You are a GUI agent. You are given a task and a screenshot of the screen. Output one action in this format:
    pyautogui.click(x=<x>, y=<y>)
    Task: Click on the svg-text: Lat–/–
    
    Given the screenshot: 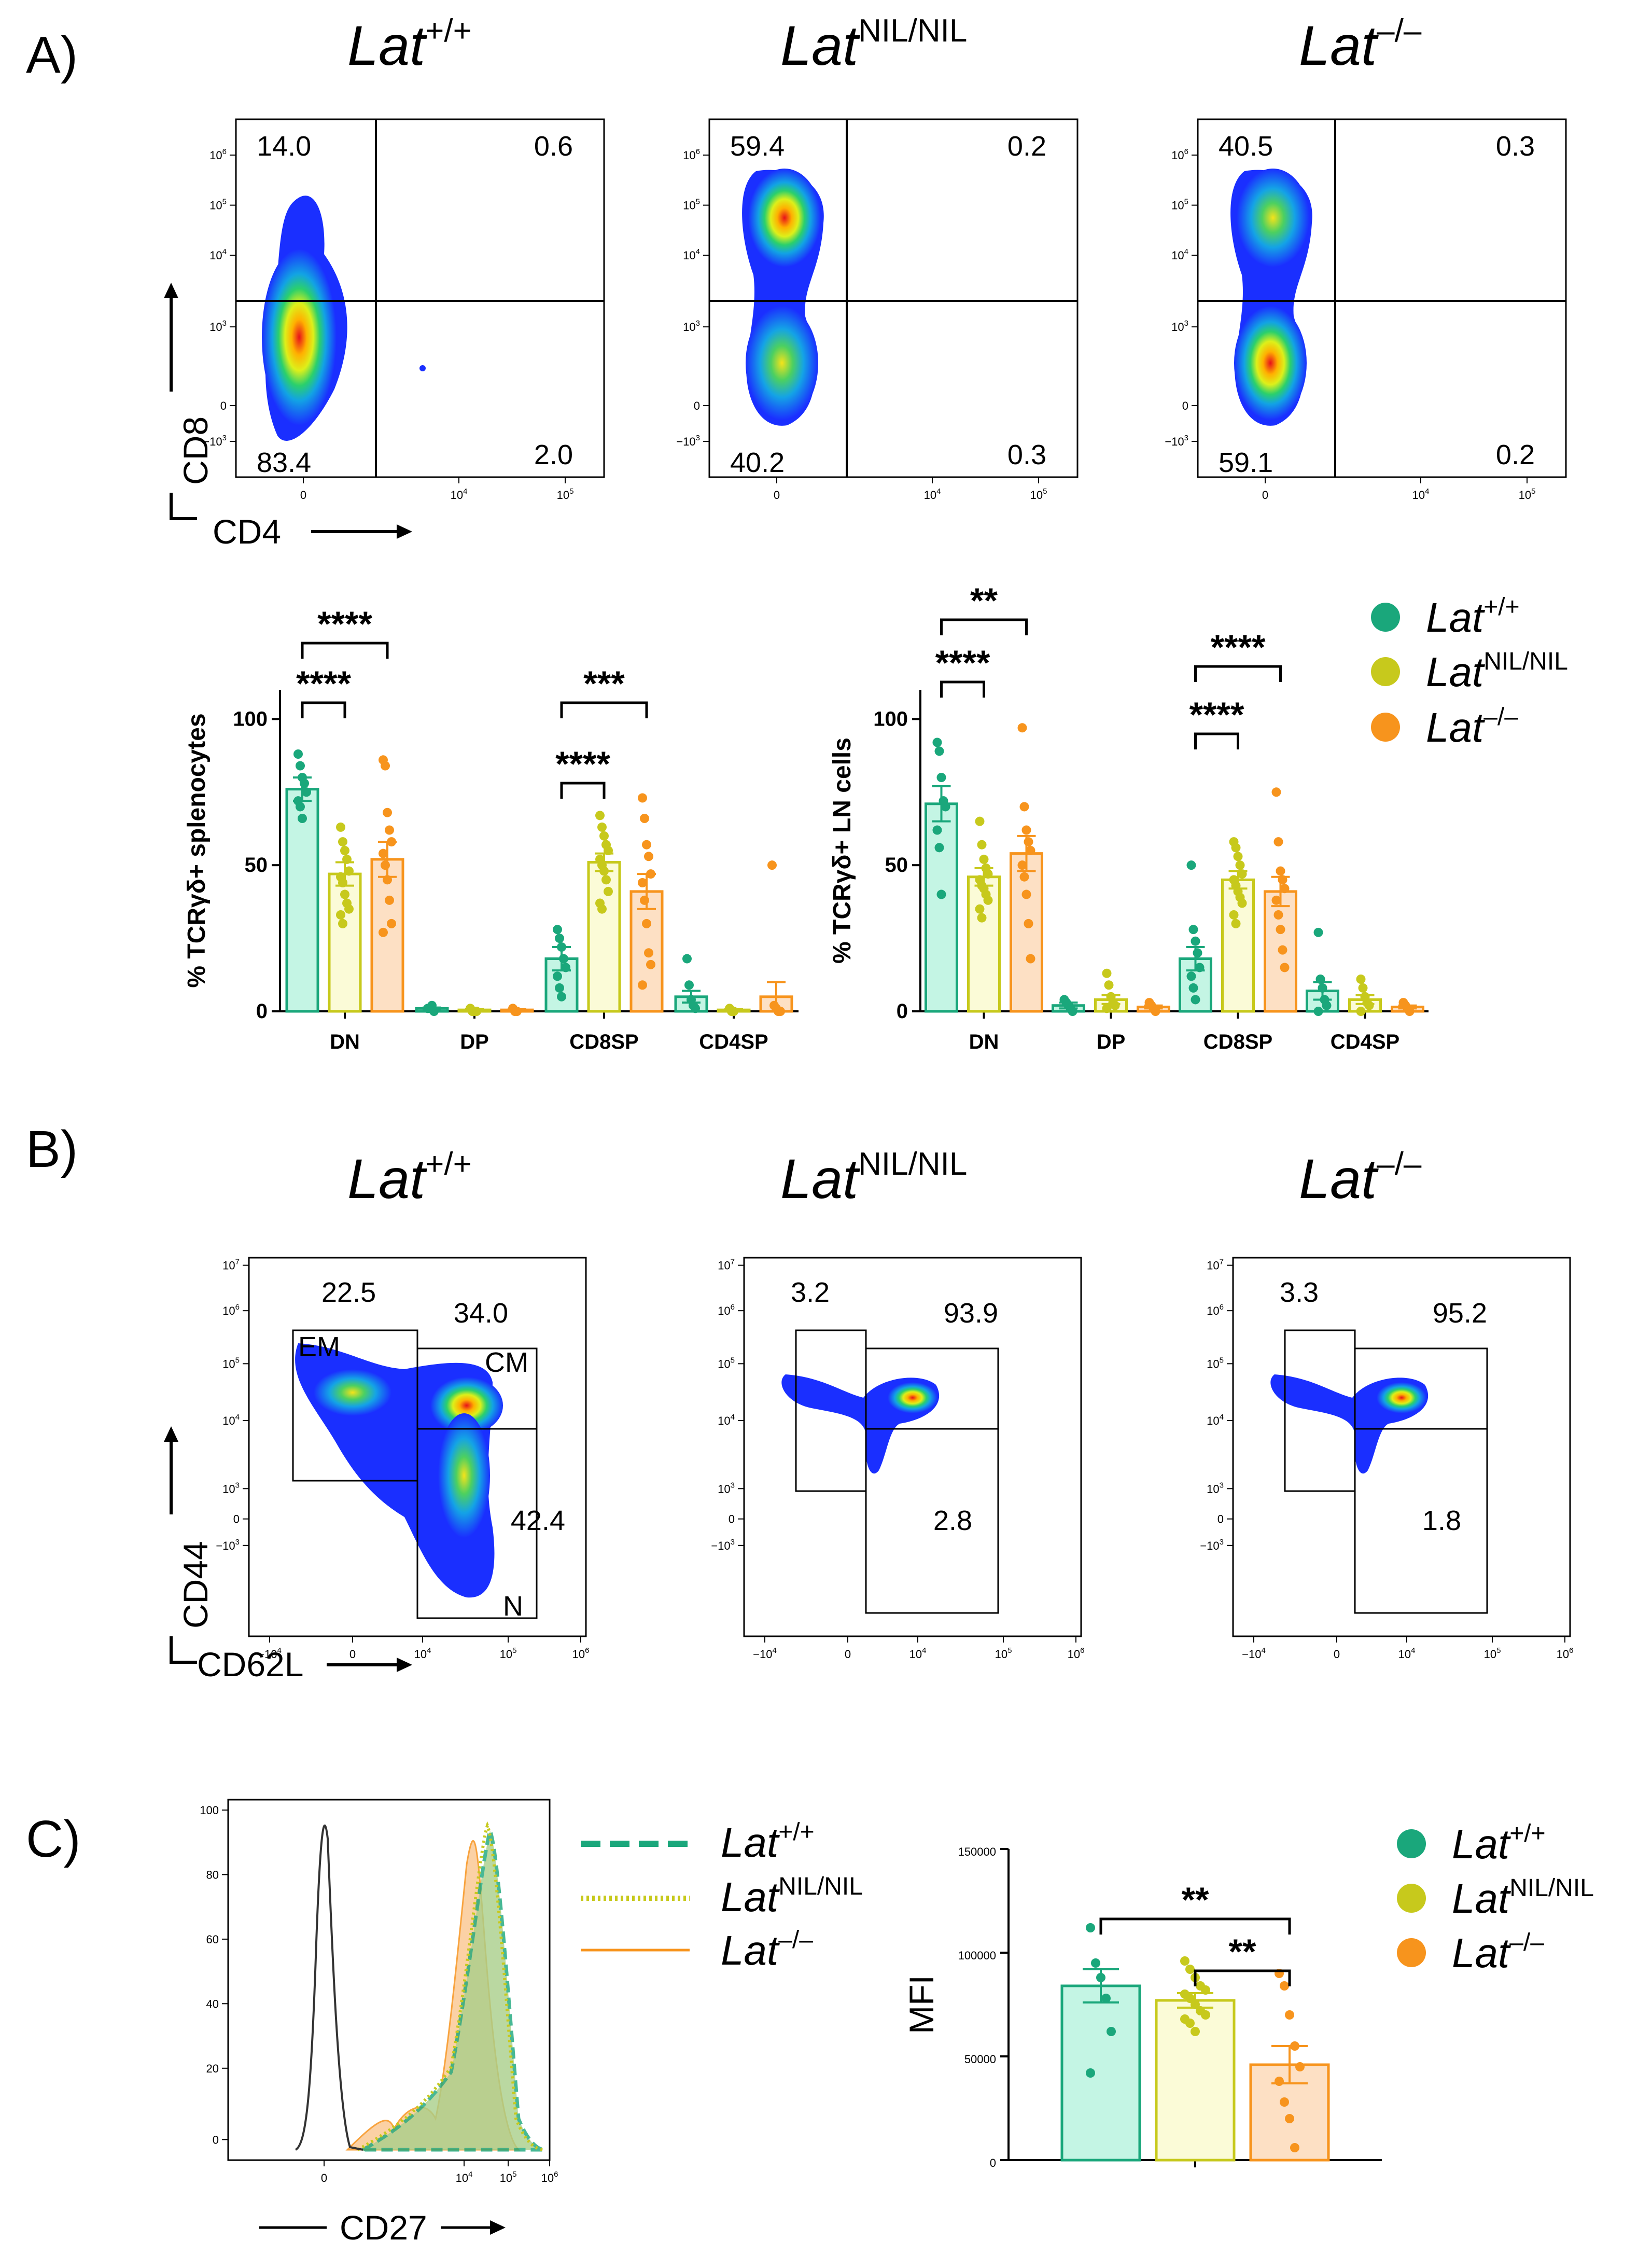 What is the action you would take?
    pyautogui.click(x=1472, y=727)
    